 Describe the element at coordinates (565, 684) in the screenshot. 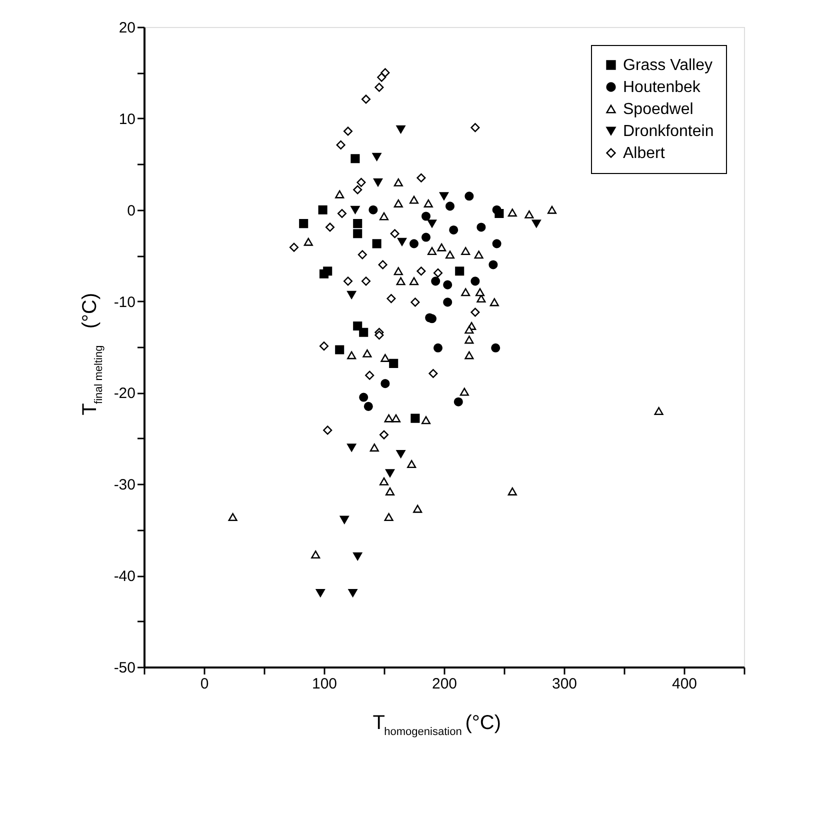

I see `x-tick-label: 300` at that location.